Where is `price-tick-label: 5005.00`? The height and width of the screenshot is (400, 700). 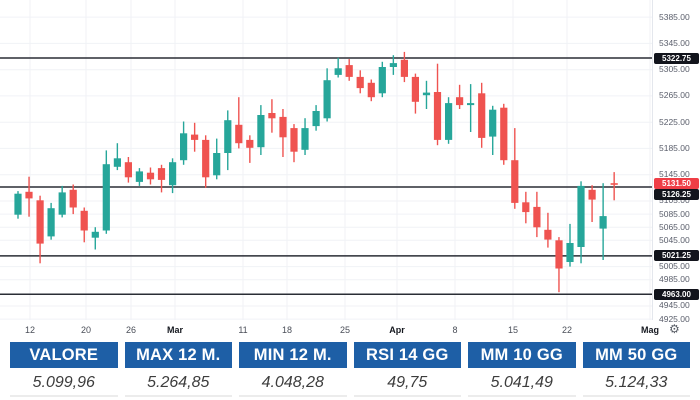 price-tick-label: 5005.00 is located at coordinates (674, 266).